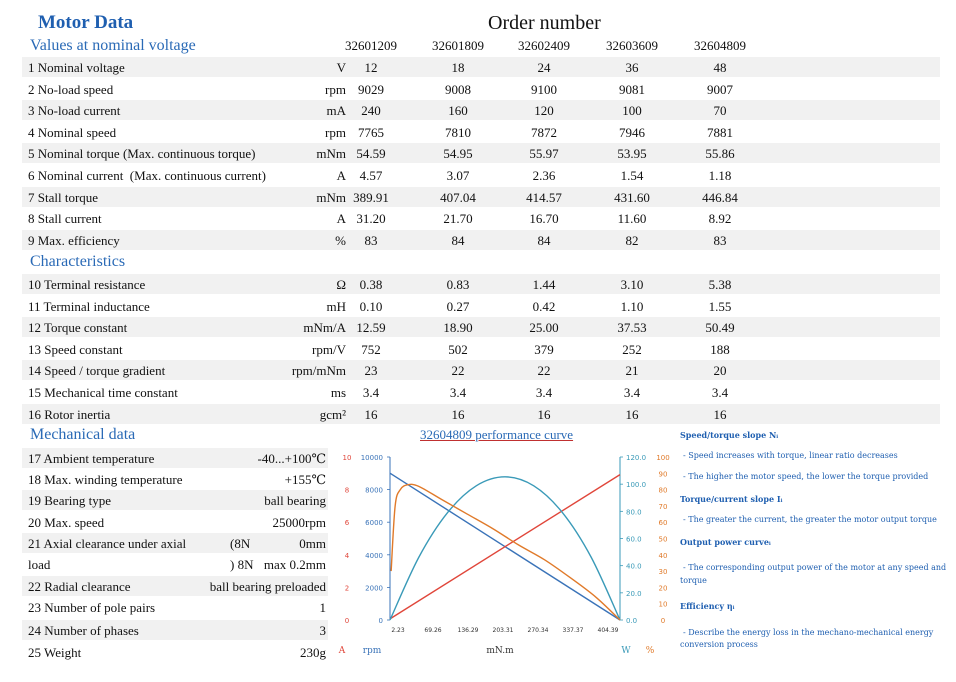  I want to click on row-value: 36, so click(632, 67).